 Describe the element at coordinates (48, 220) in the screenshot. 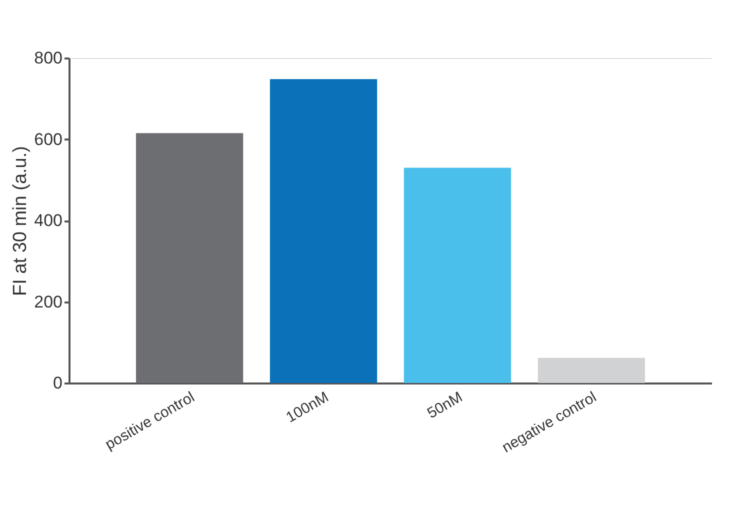

I see `y-tick-label: 400` at that location.